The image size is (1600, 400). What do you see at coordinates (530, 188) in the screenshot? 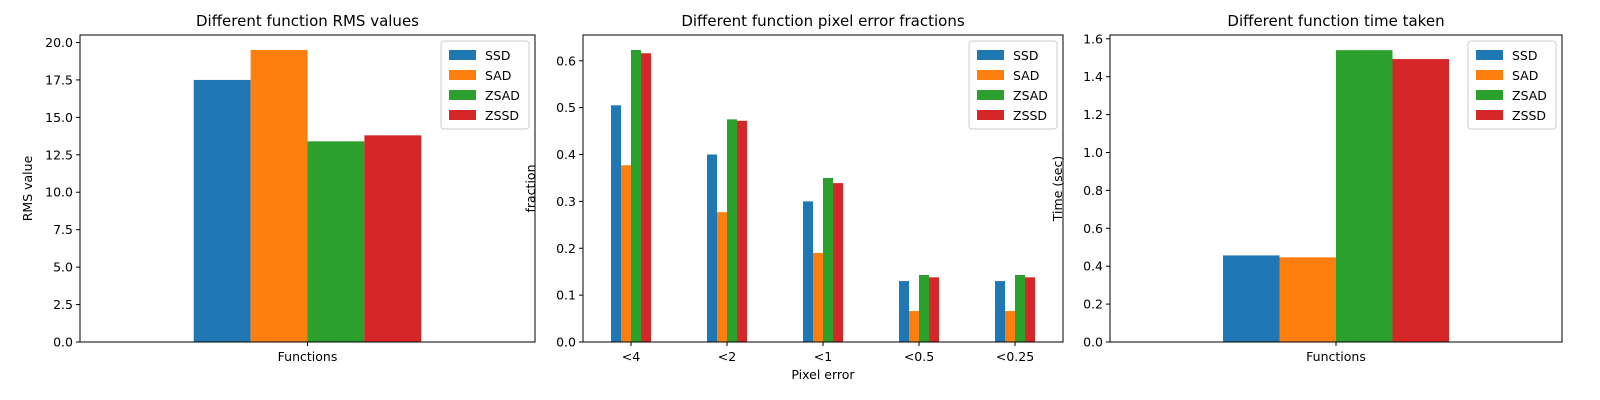
I see `y-axis-label: fraction` at bounding box center [530, 188].